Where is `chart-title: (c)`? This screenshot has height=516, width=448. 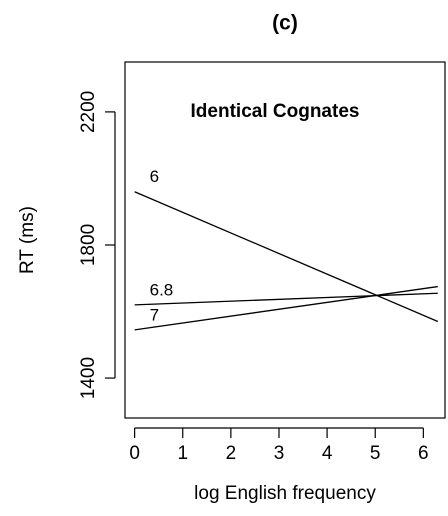
chart-title: (c) is located at coordinates (285, 23).